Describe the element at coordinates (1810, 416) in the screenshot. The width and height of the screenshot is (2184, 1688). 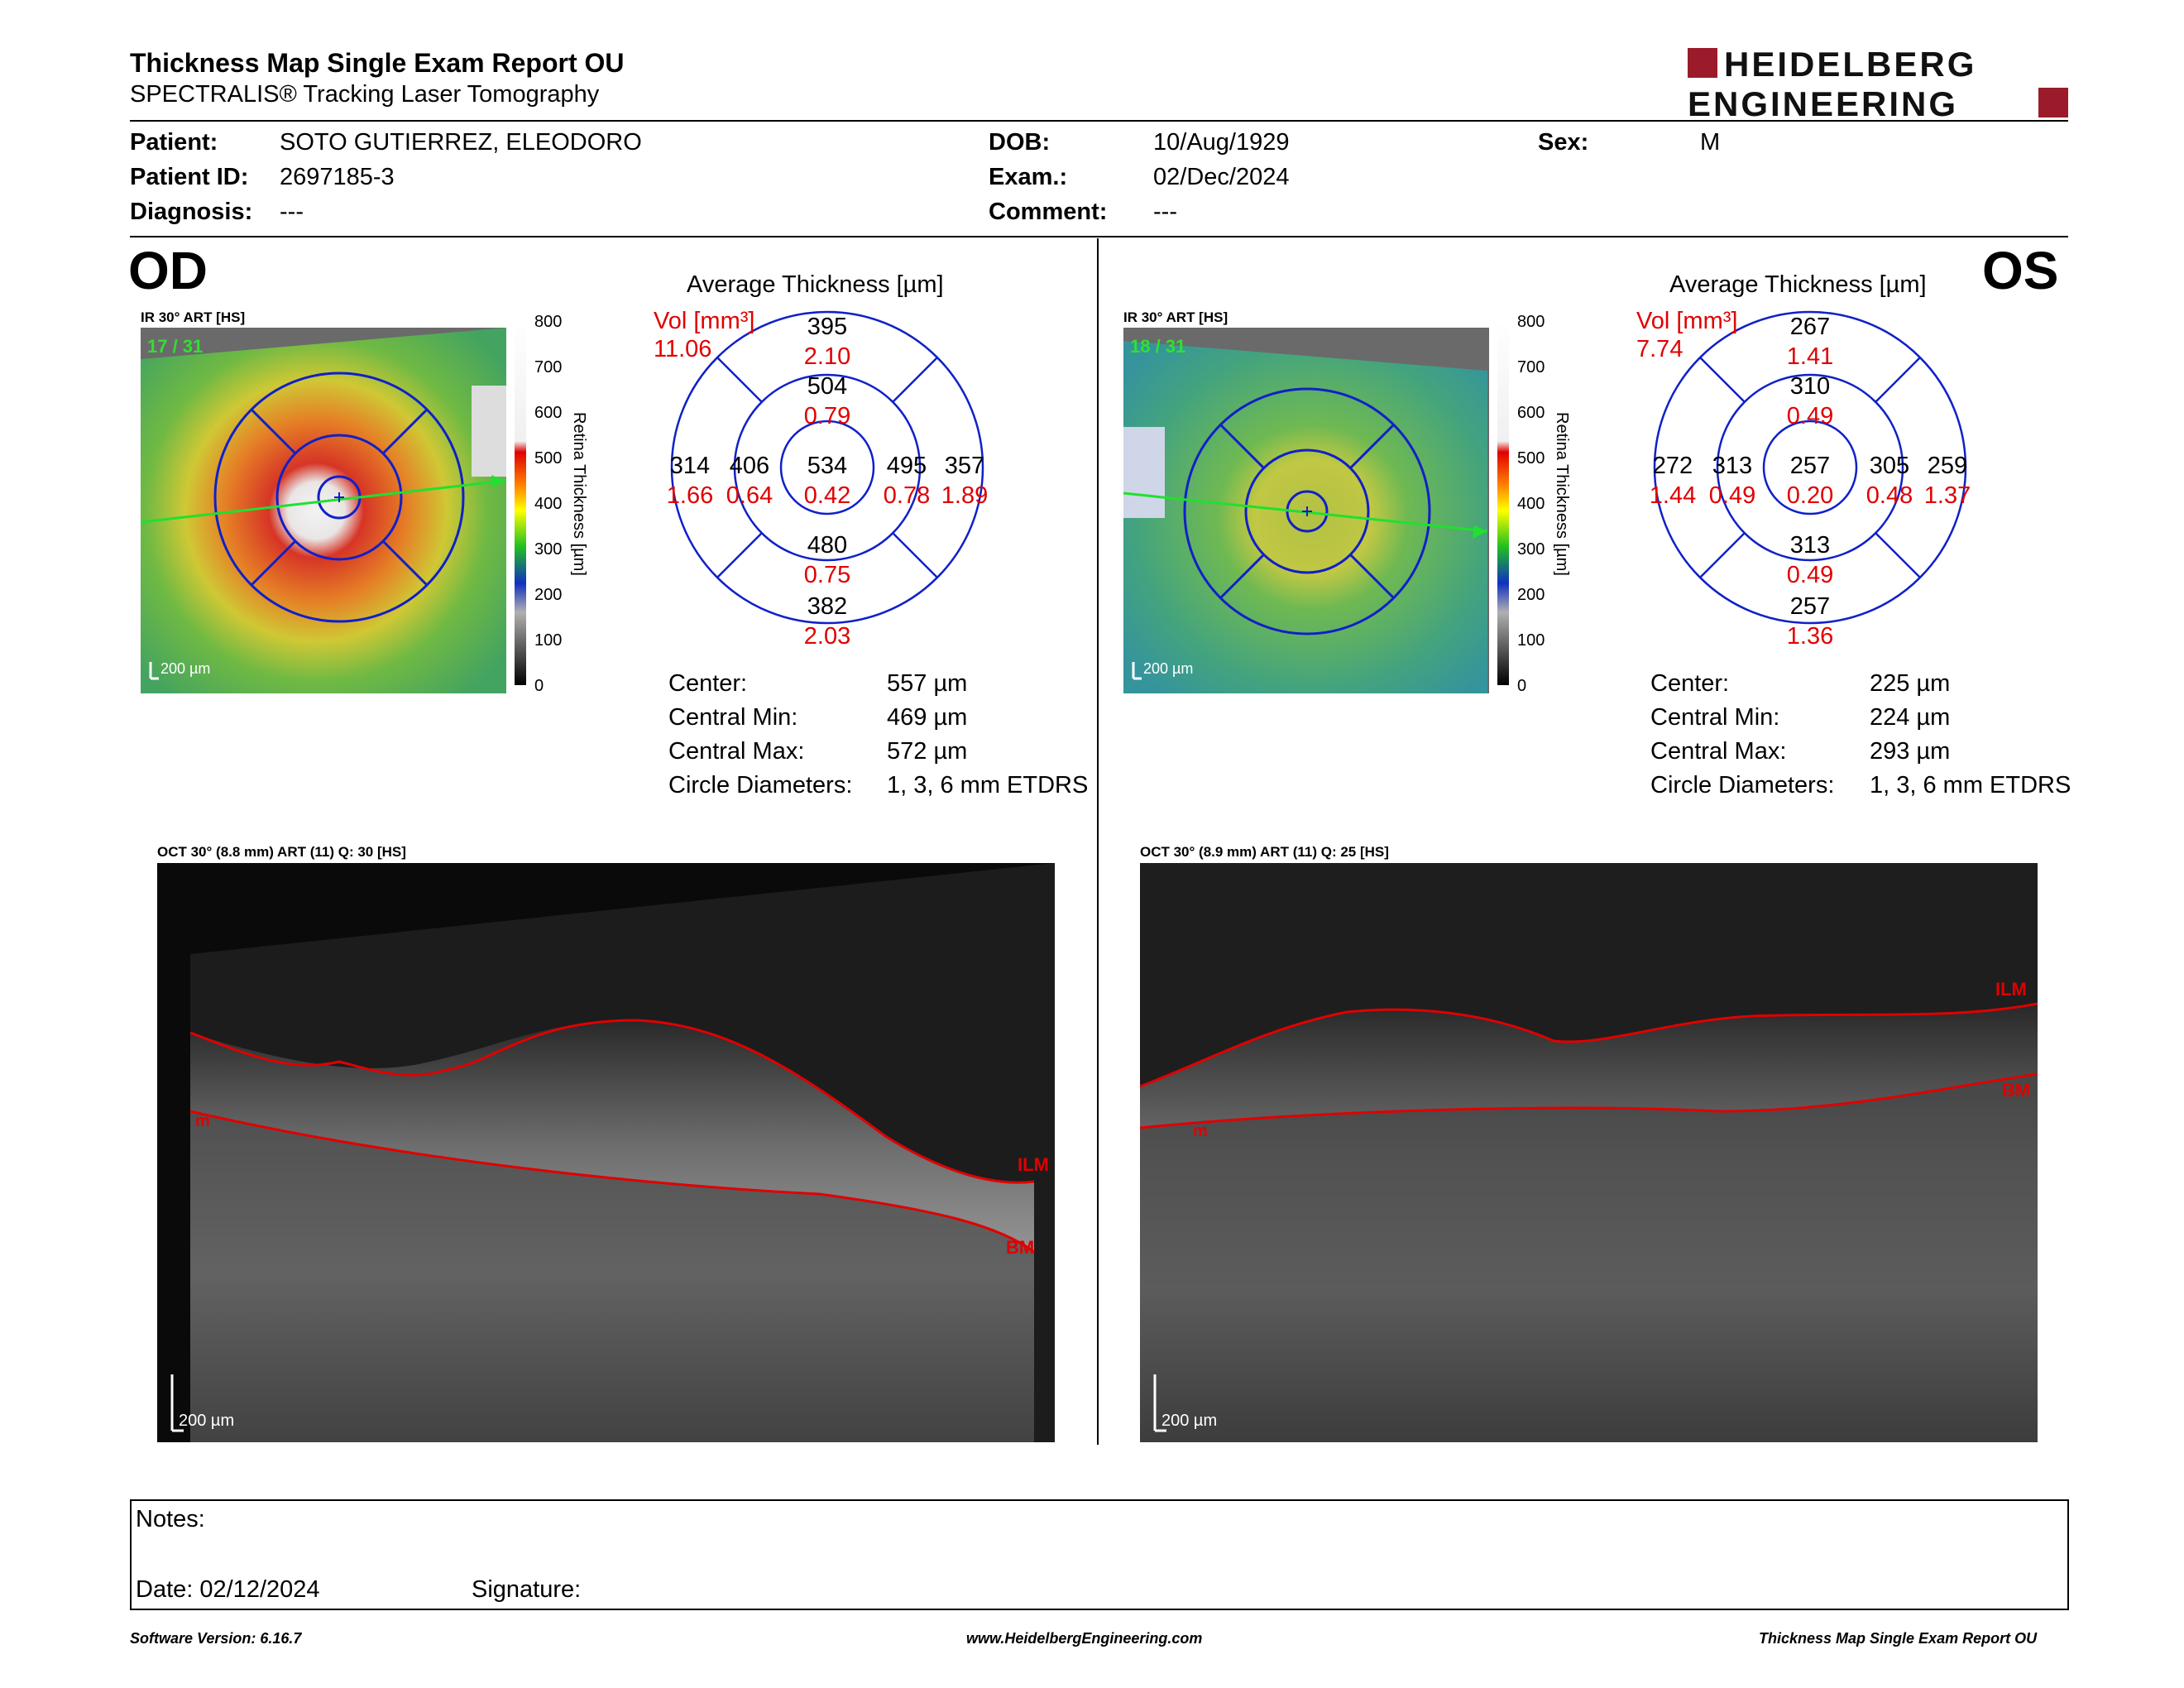
I see `os-inner-sup-volume: 0.49` at that location.